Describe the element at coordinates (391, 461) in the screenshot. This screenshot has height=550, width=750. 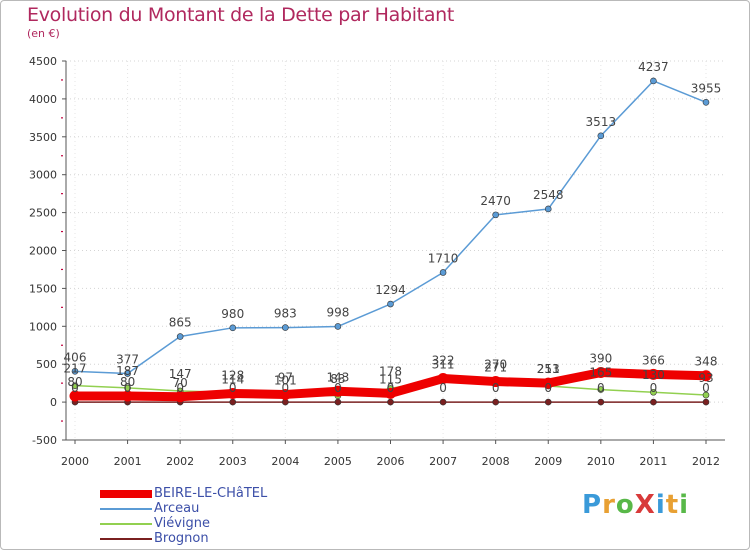
I see `x-tick-label: 2006` at that location.